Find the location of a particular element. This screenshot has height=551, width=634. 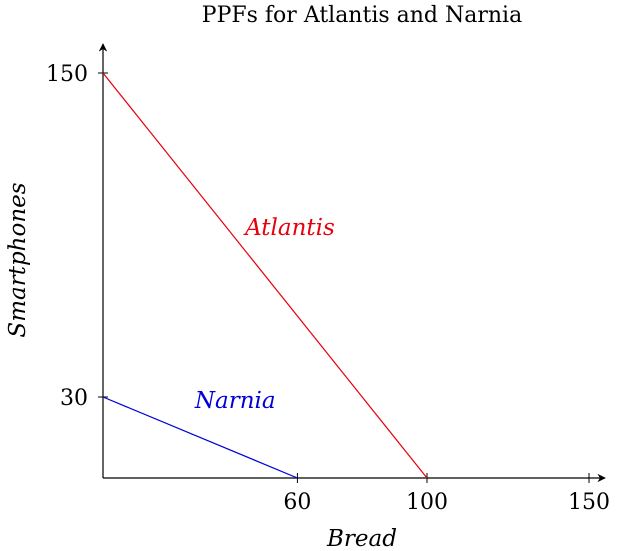

x-ticks: 60 100 150 is located at coordinates (446, 494).